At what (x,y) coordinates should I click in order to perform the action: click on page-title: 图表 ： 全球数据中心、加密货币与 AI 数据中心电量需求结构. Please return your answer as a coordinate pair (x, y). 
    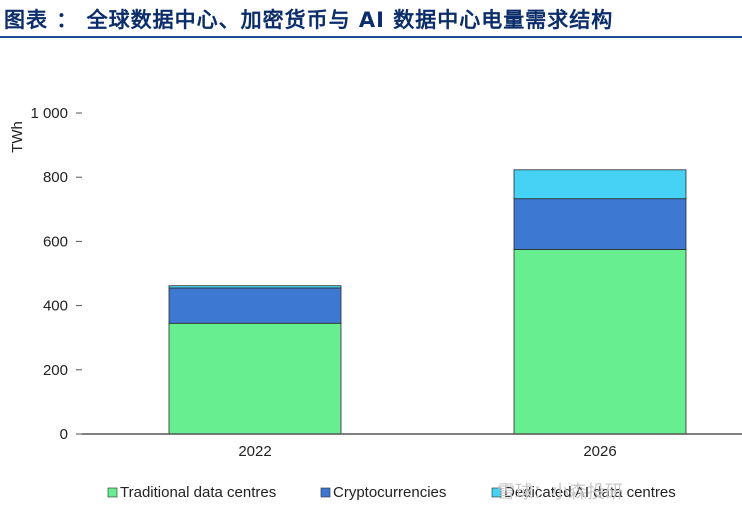
    Looking at the image, I should click on (309, 20).